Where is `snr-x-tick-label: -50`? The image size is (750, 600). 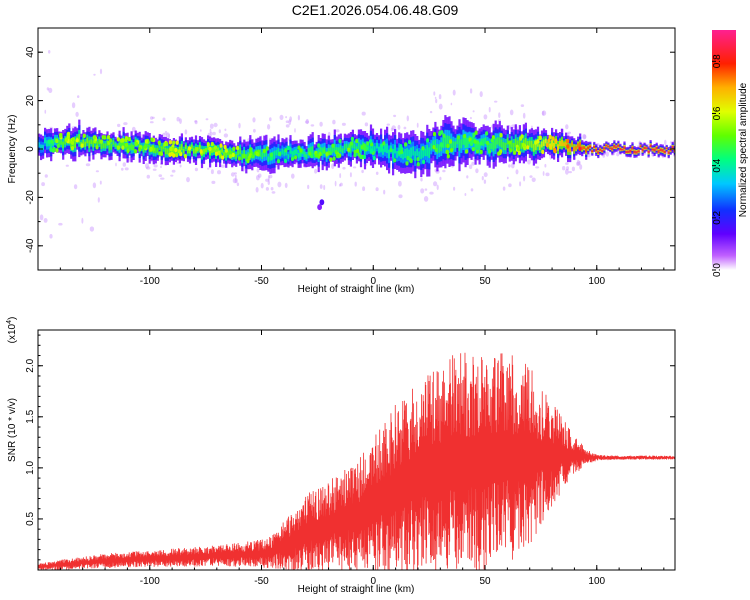
snr-x-tick-label: -50 is located at coordinates (261, 581).